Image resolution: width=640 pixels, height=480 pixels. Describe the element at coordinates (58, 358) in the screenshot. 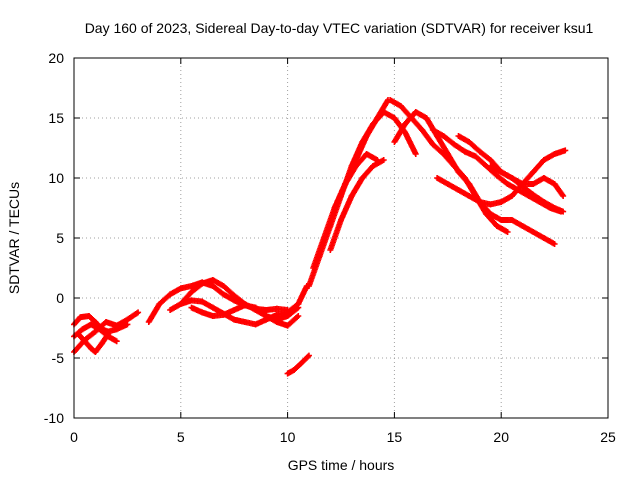

I see `y-tick-label: -5` at that location.